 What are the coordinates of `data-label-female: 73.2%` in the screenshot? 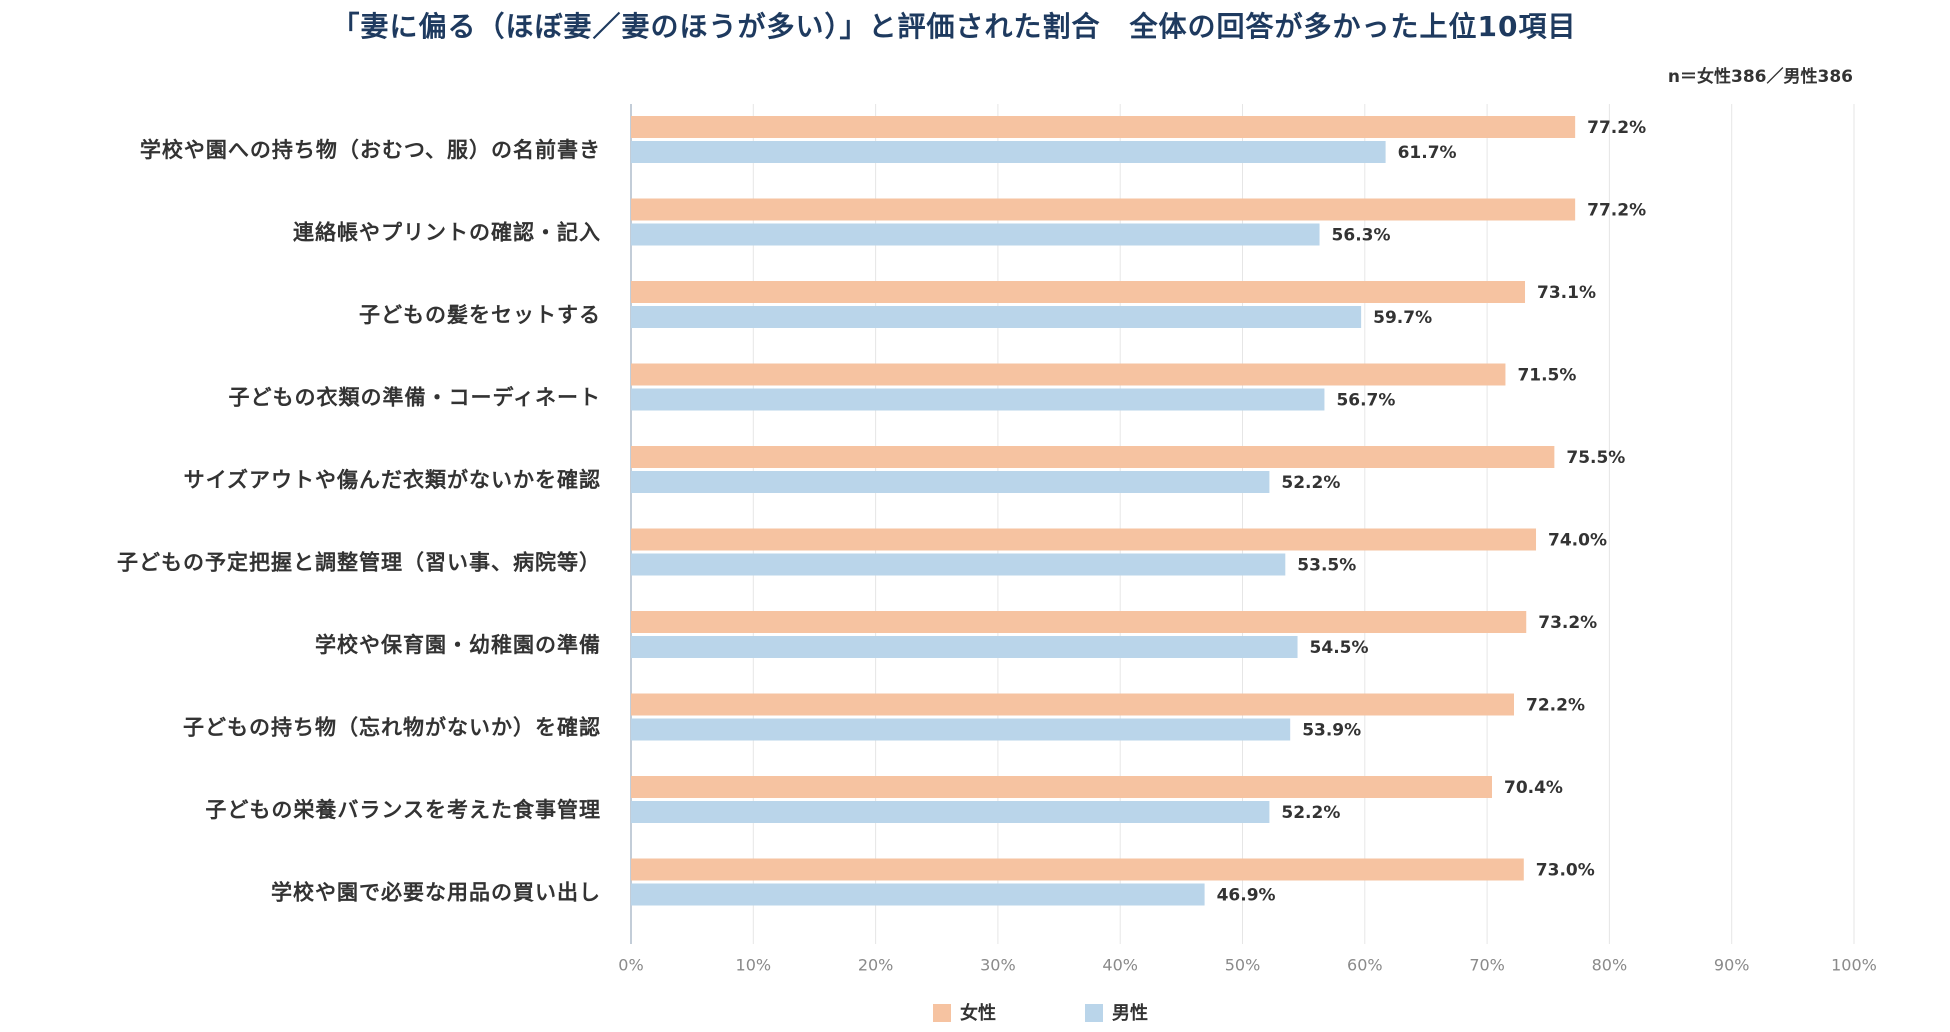 It's located at (1567, 623).